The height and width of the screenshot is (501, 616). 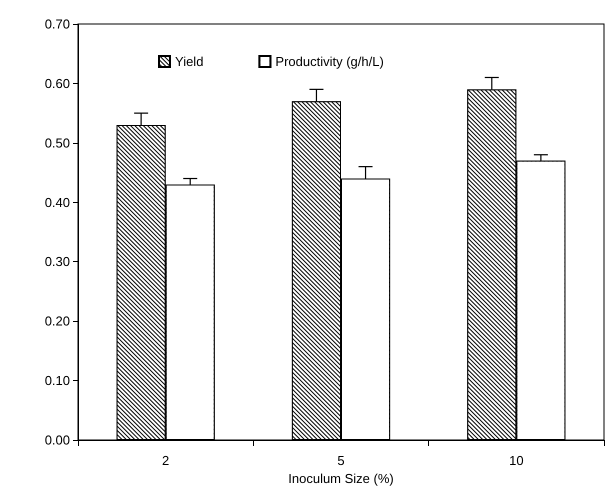 I want to click on y-tick-label: 0.00, so click(x=57, y=440).